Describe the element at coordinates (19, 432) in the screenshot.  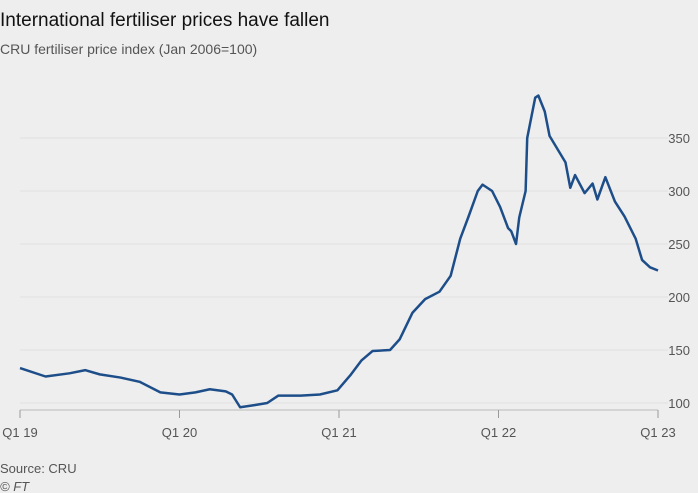
I see `x-tick-label: Q1 19` at that location.